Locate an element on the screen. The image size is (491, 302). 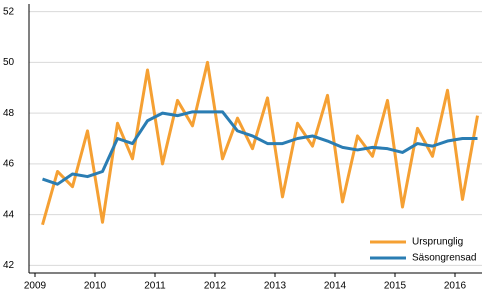
x-tick-label: 2016 is located at coordinates (455, 286).